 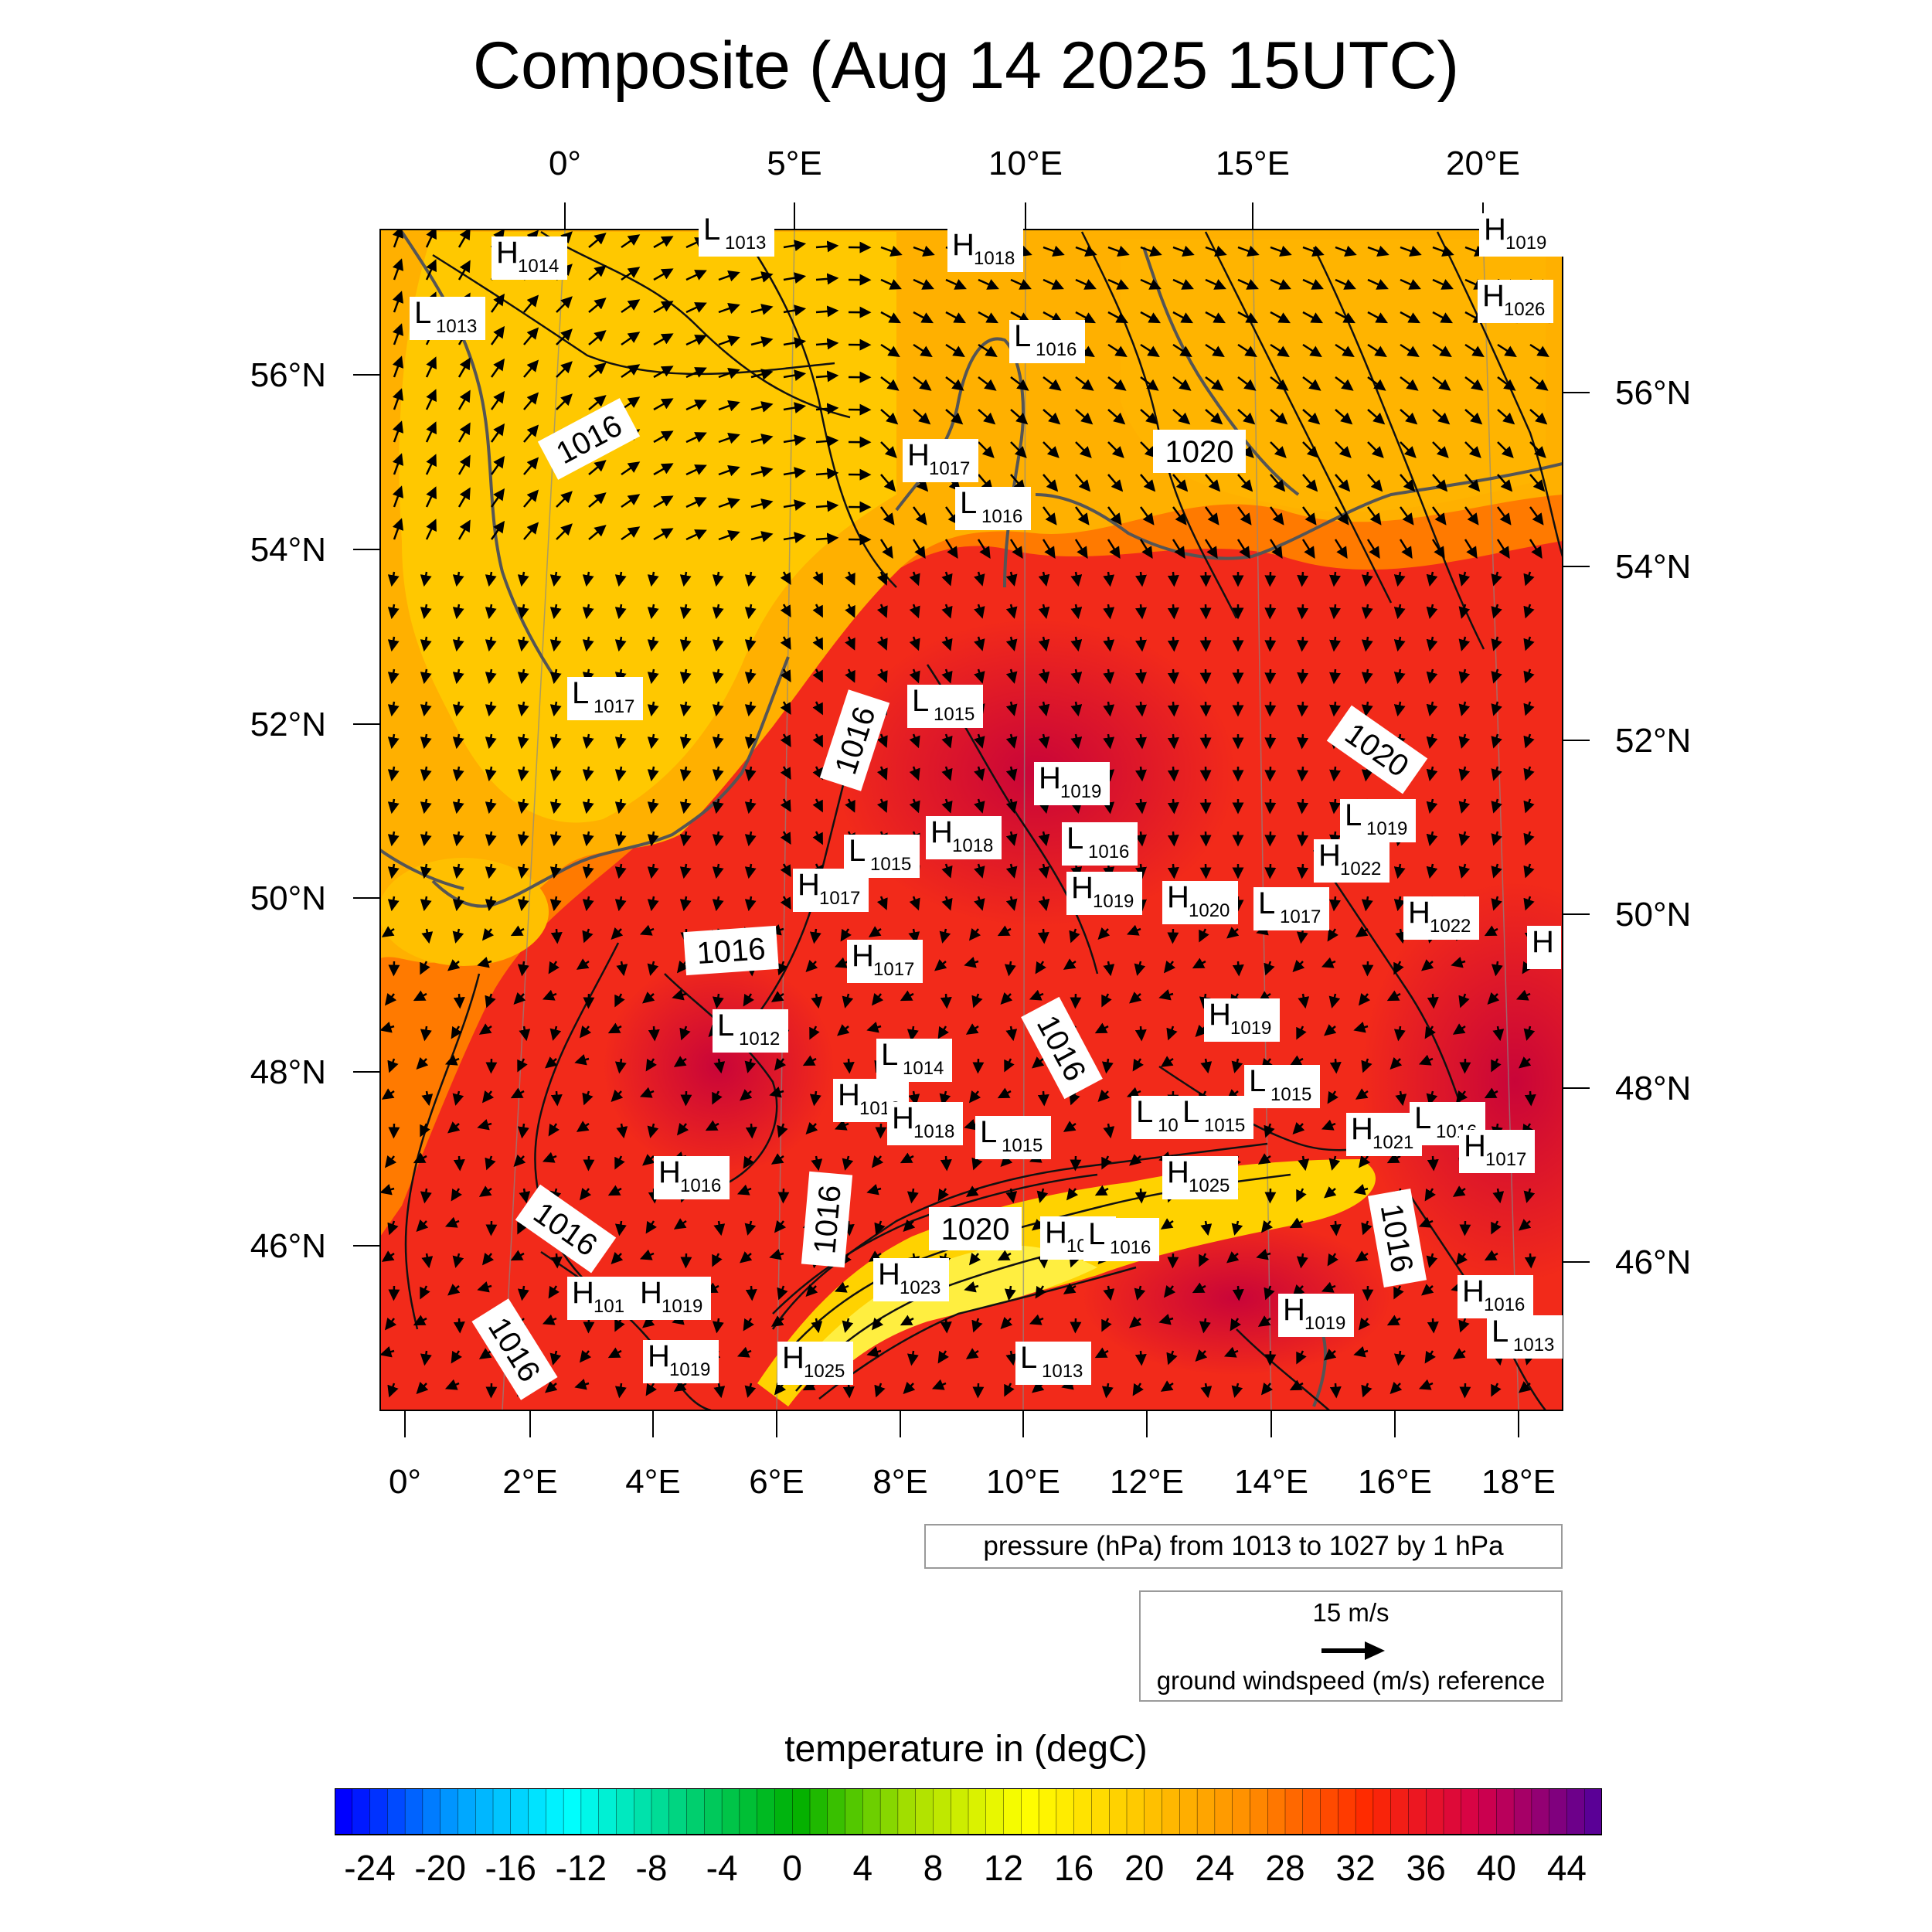 What do you see at coordinates (1501, 1332) in the screenshot?
I see `pressure-center-letter: L` at bounding box center [1501, 1332].